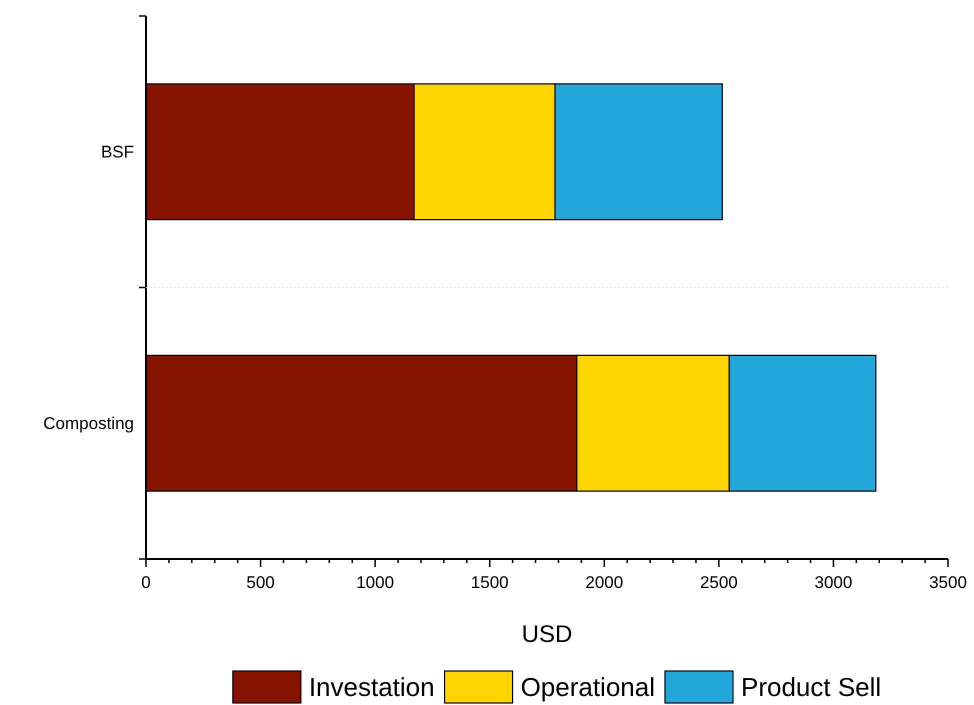 This screenshot has height=705, width=974. What do you see at coordinates (88, 424) in the screenshot?
I see `y-tick-label: Composting` at bounding box center [88, 424].